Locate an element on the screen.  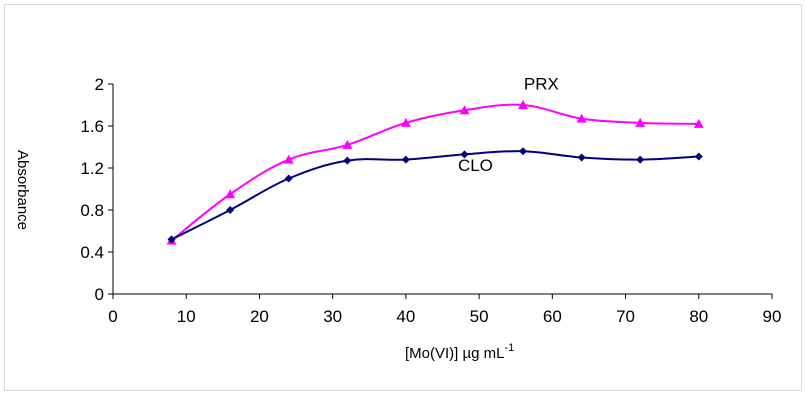
x-axis-title-text: [Mo(VI)] µg mL is located at coordinates (455, 353).